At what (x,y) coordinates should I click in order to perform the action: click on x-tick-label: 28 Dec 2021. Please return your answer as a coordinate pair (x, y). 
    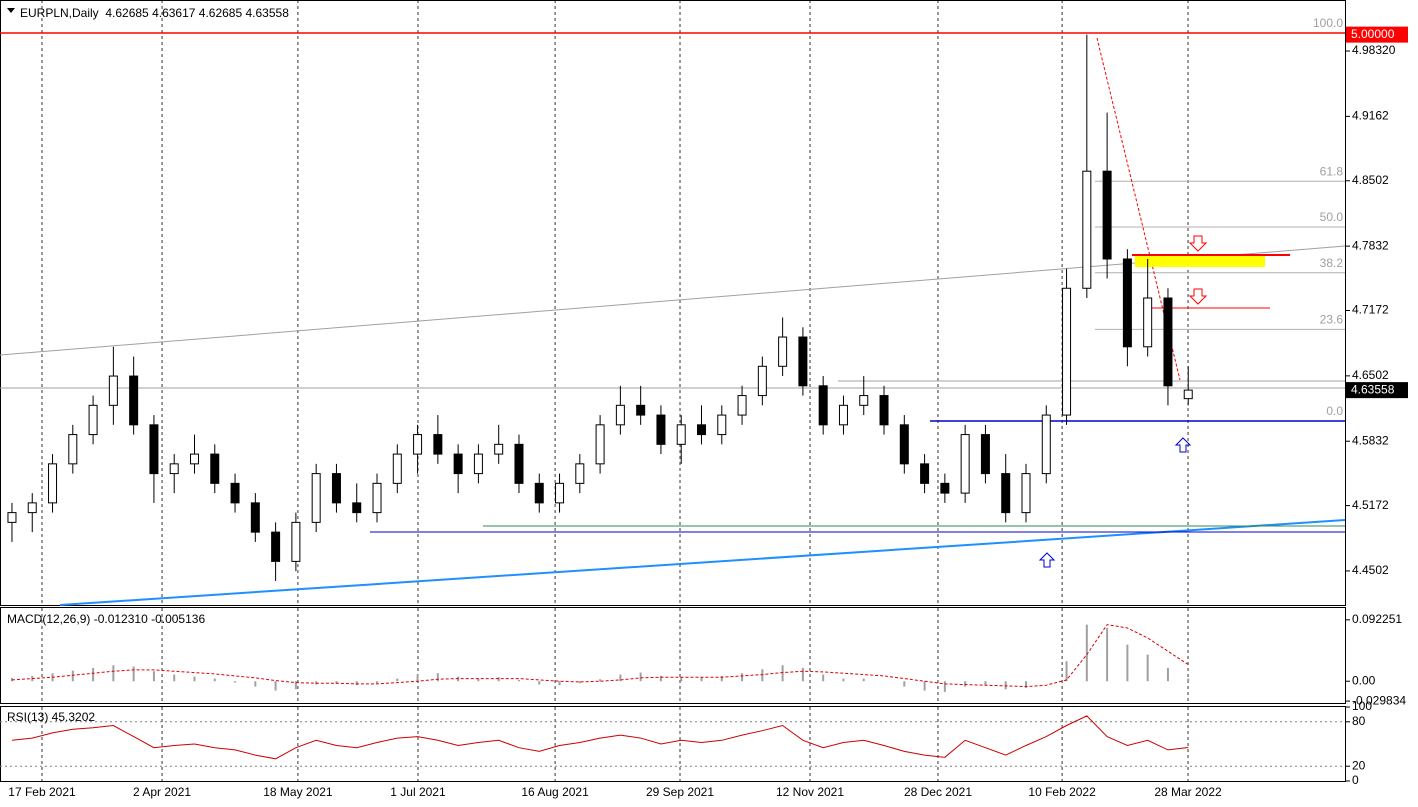
    Looking at the image, I should click on (938, 792).